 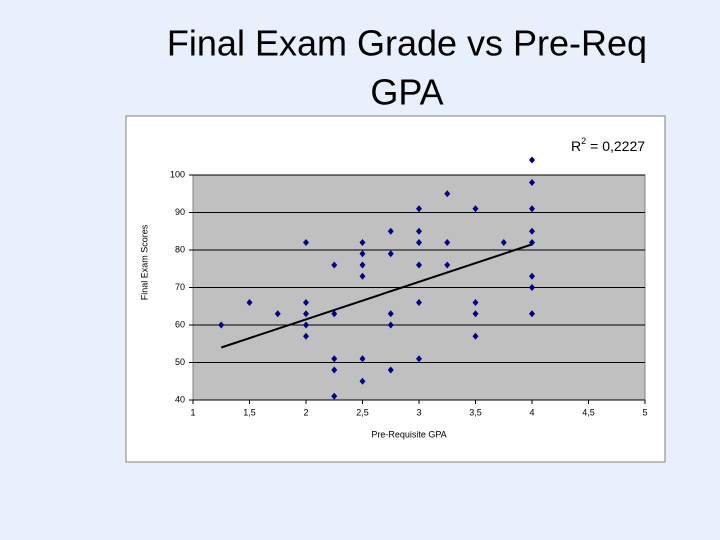 I want to click on y-axis-title: Final Exam Scores, so click(x=144, y=262).